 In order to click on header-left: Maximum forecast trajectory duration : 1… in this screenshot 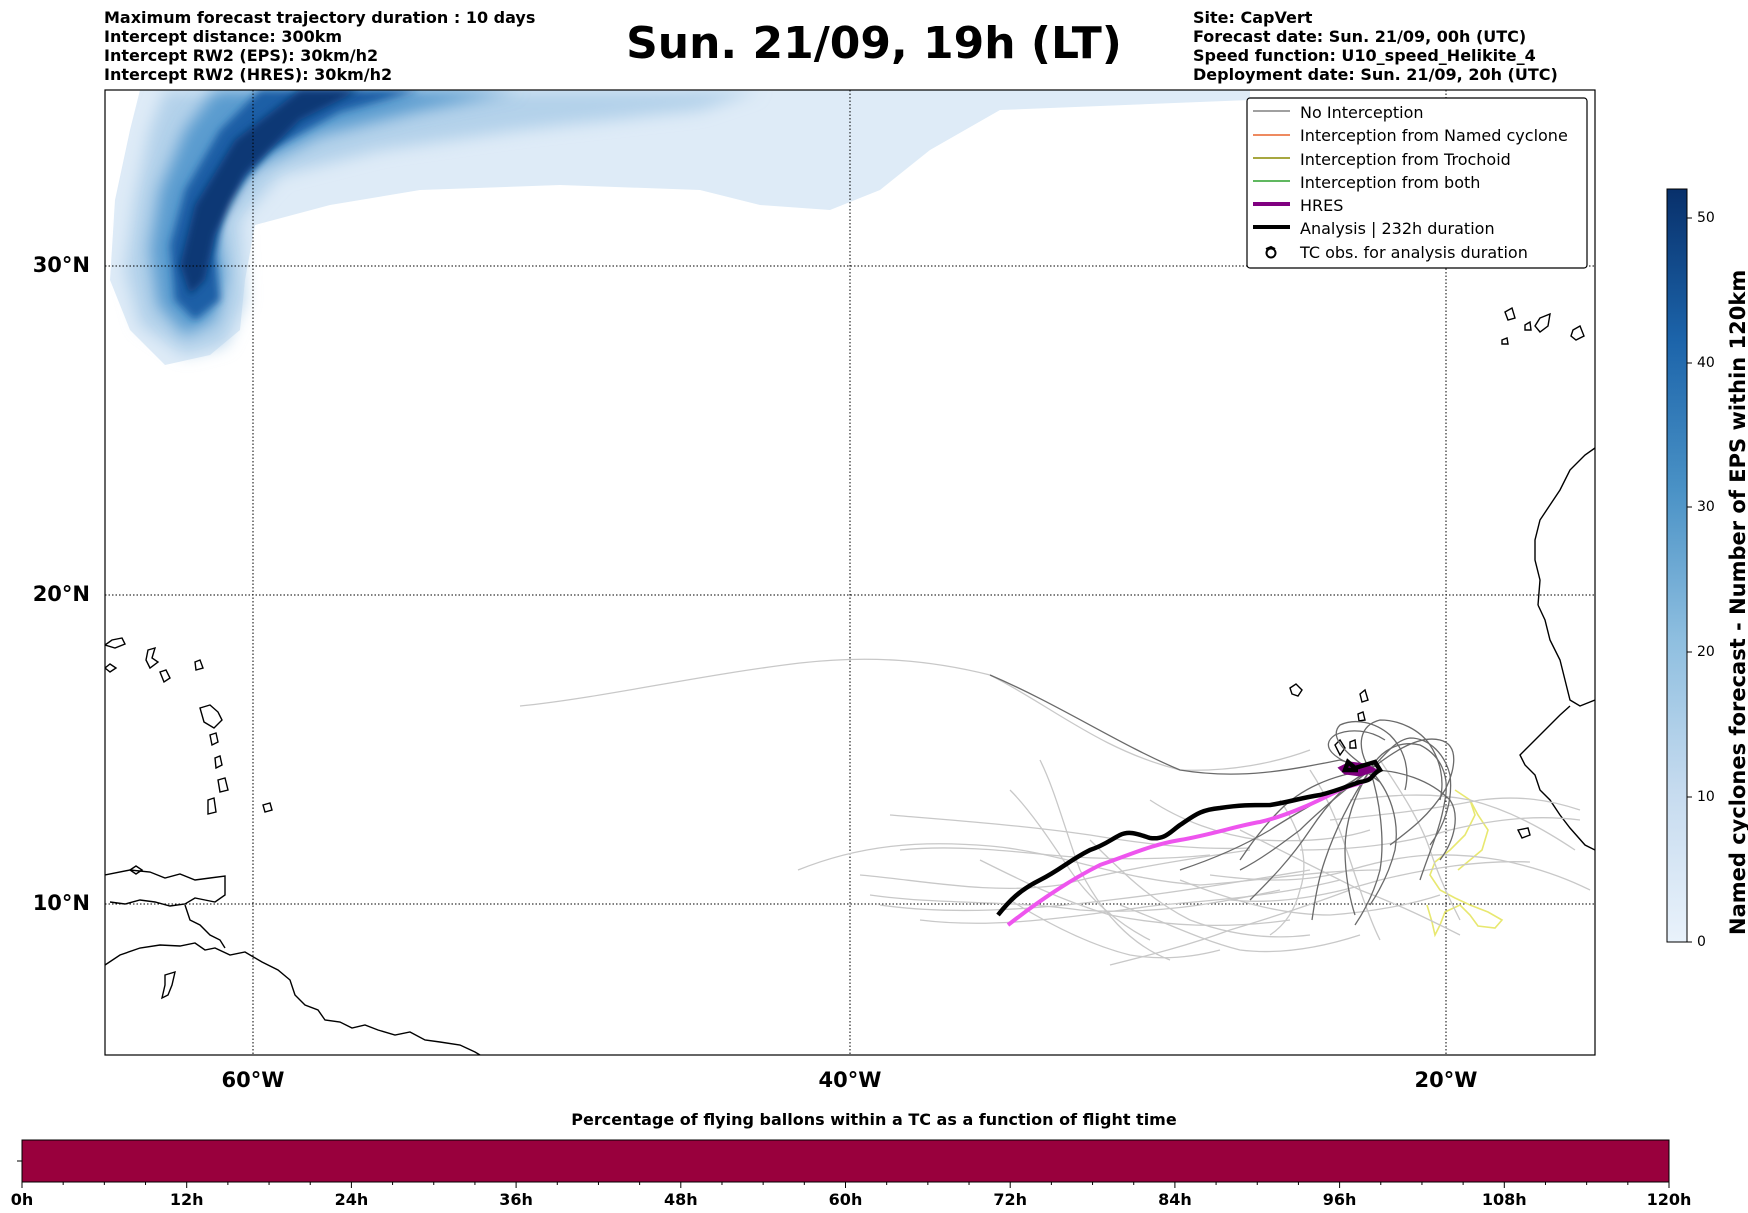, I will do `click(319, 46)`.